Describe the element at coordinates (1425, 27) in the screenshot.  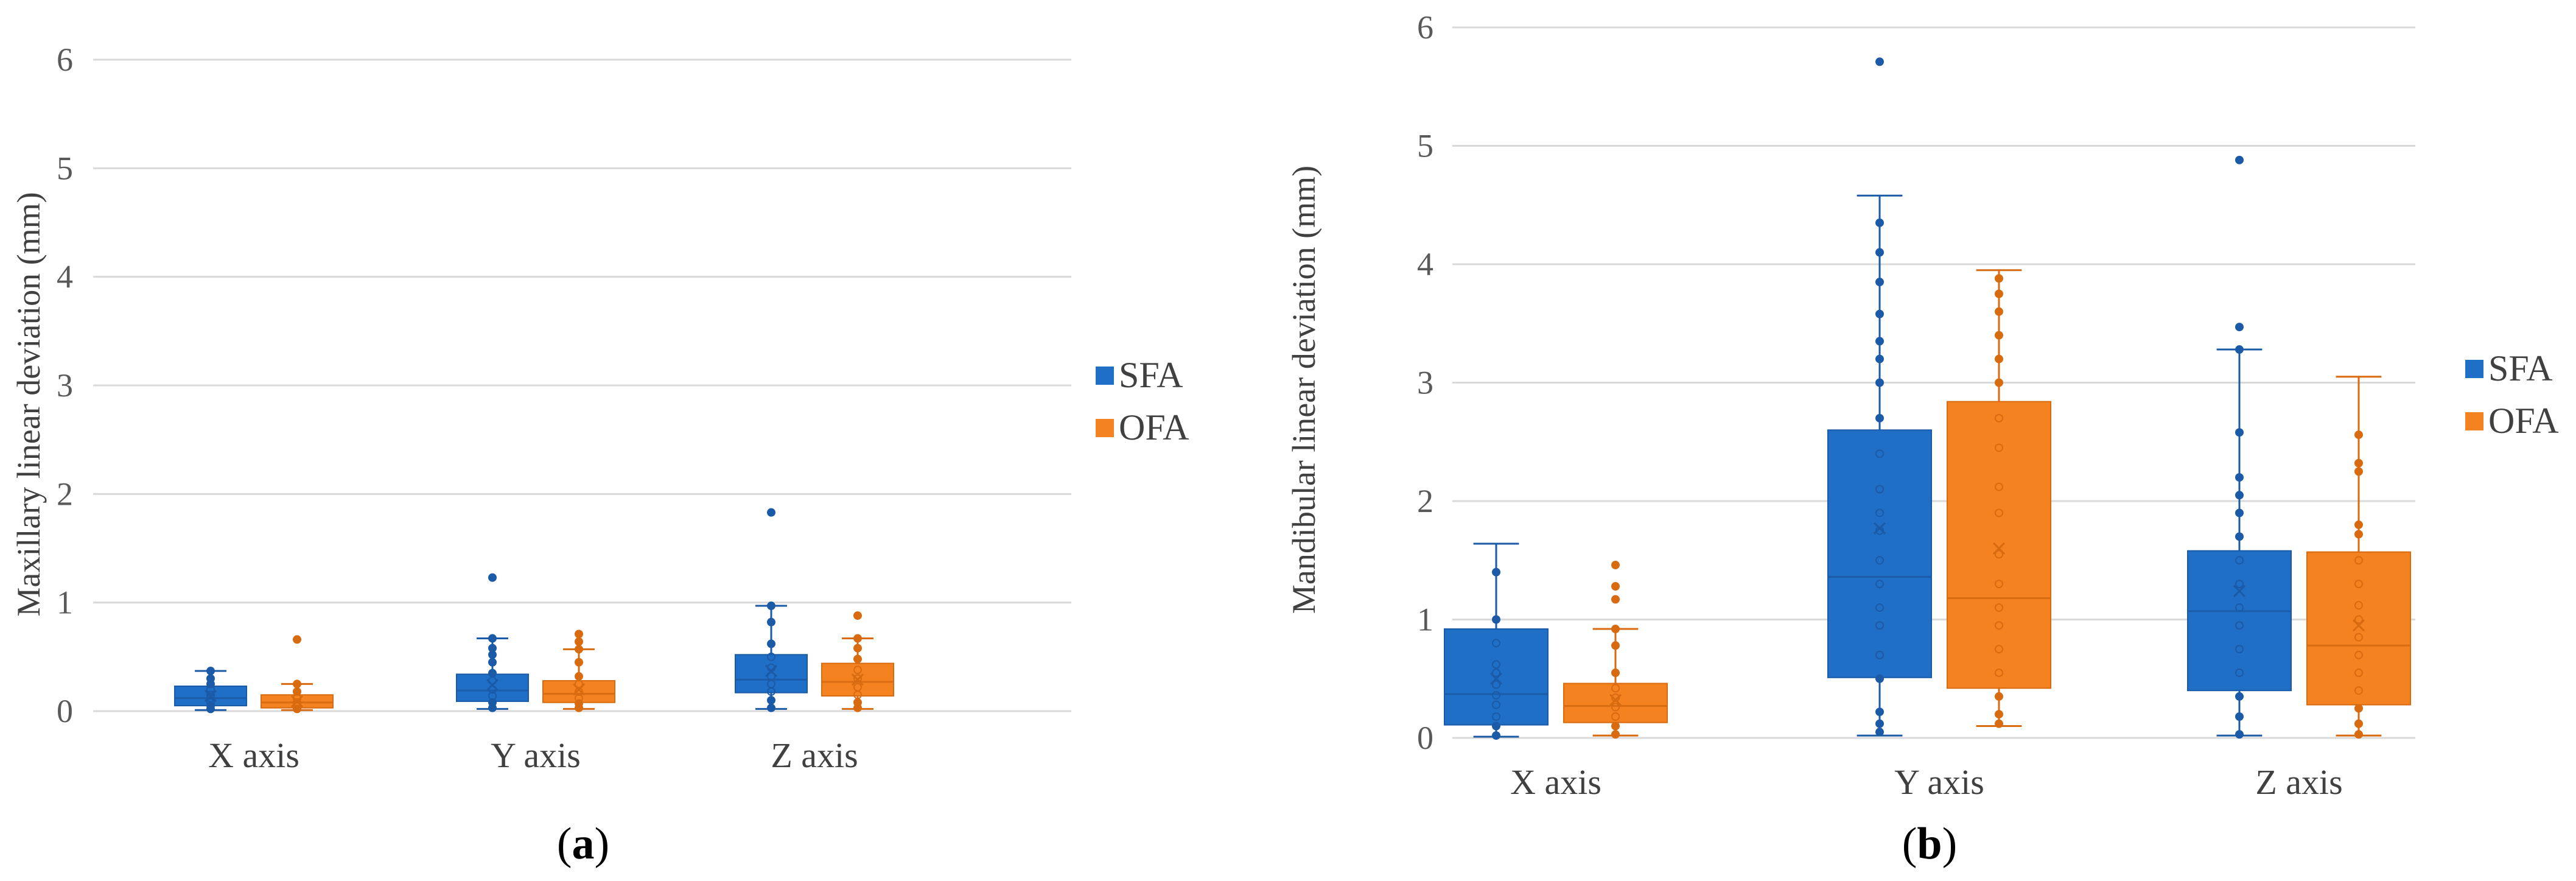
I see `y-tick-label-b-6: 6` at that location.